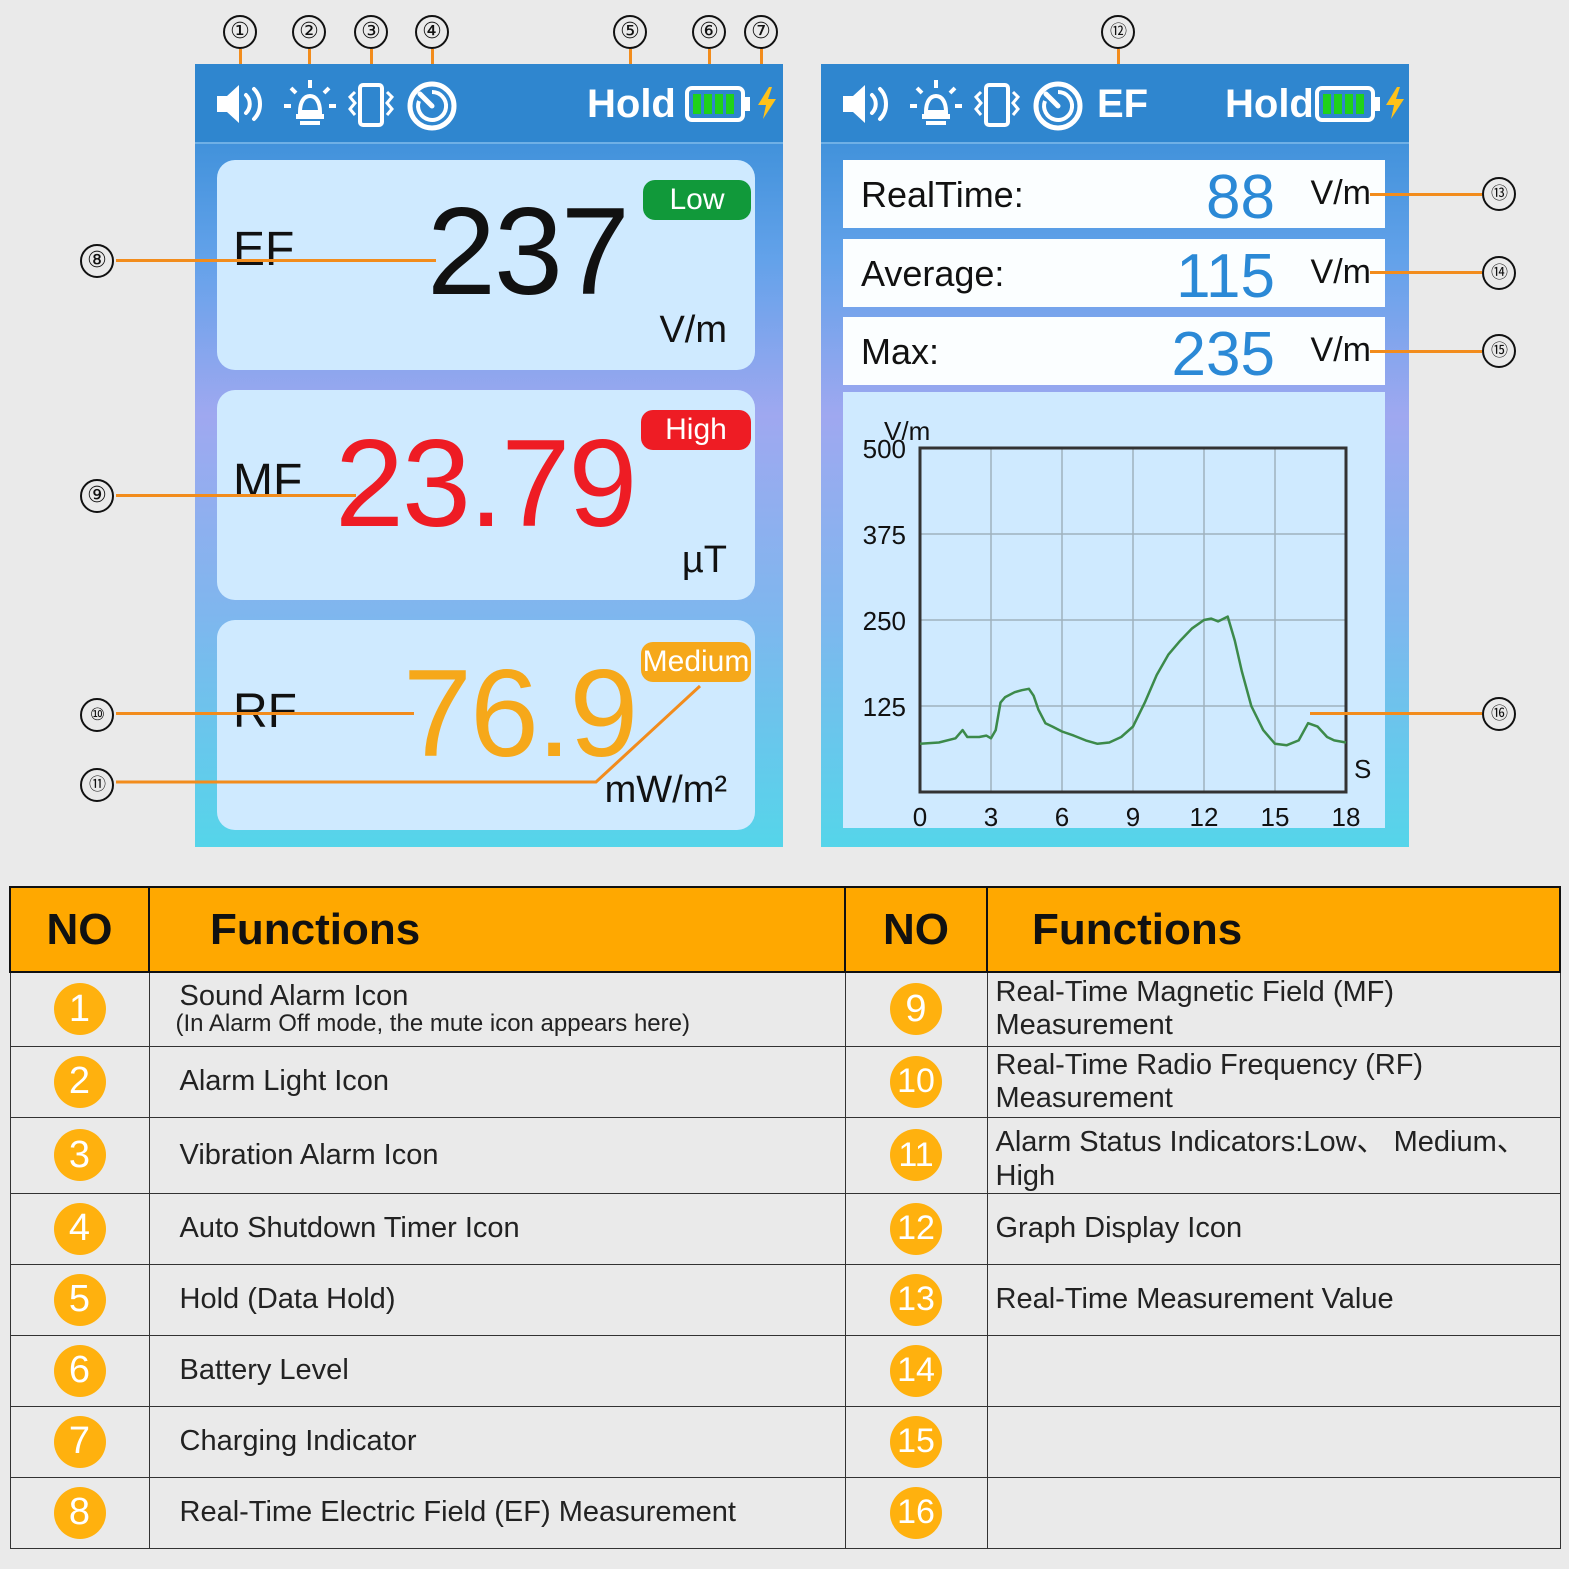  I want to click on row-number-cell: 11, so click(916, 1155).